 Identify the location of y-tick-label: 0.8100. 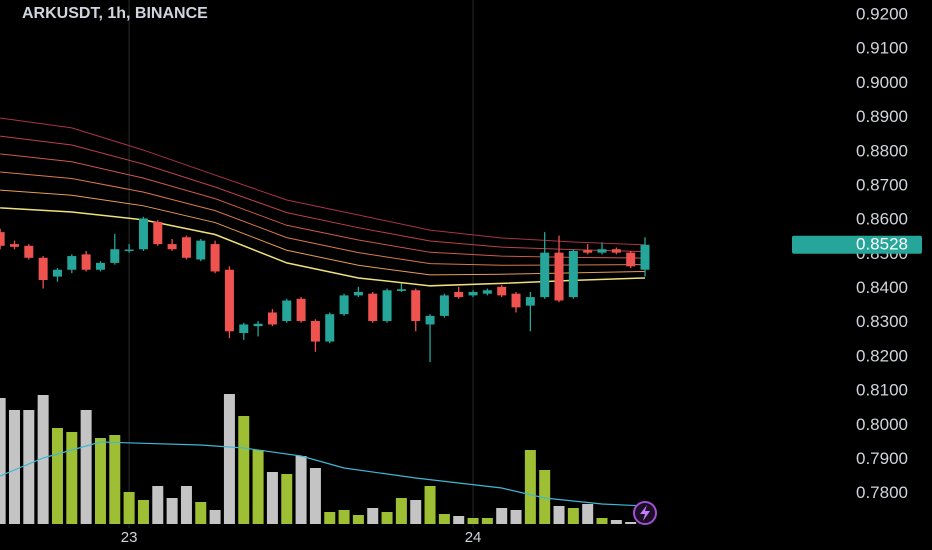
(882, 390).